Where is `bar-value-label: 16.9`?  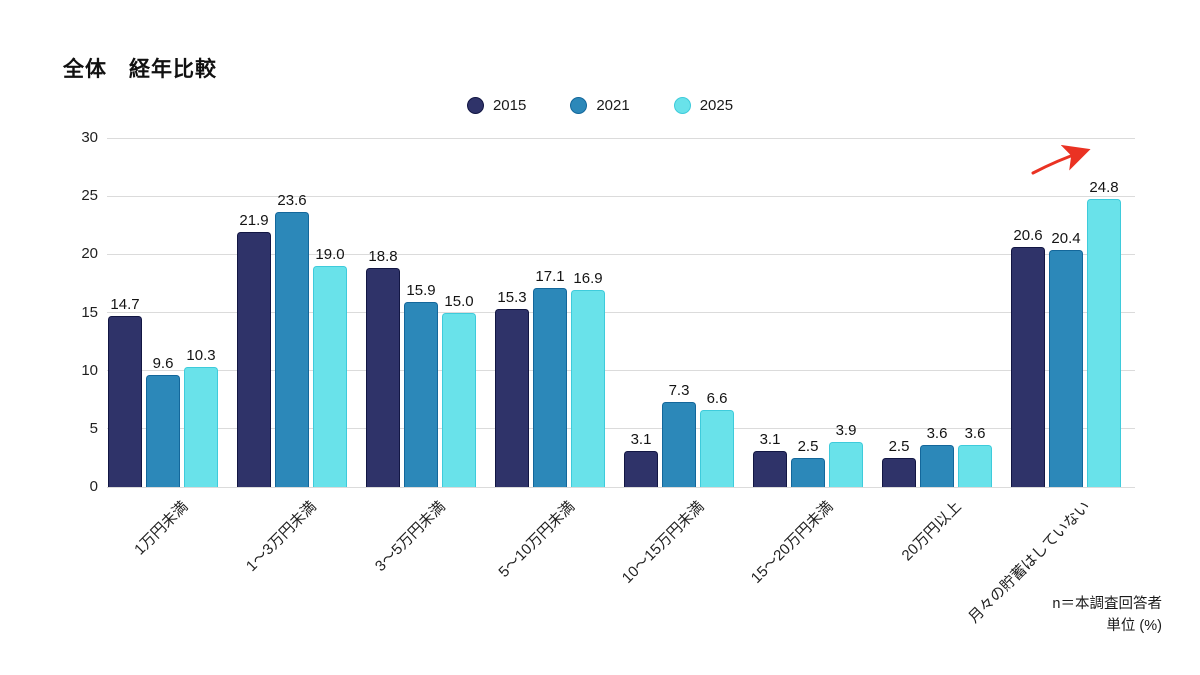 bar-value-label: 16.9 is located at coordinates (588, 279).